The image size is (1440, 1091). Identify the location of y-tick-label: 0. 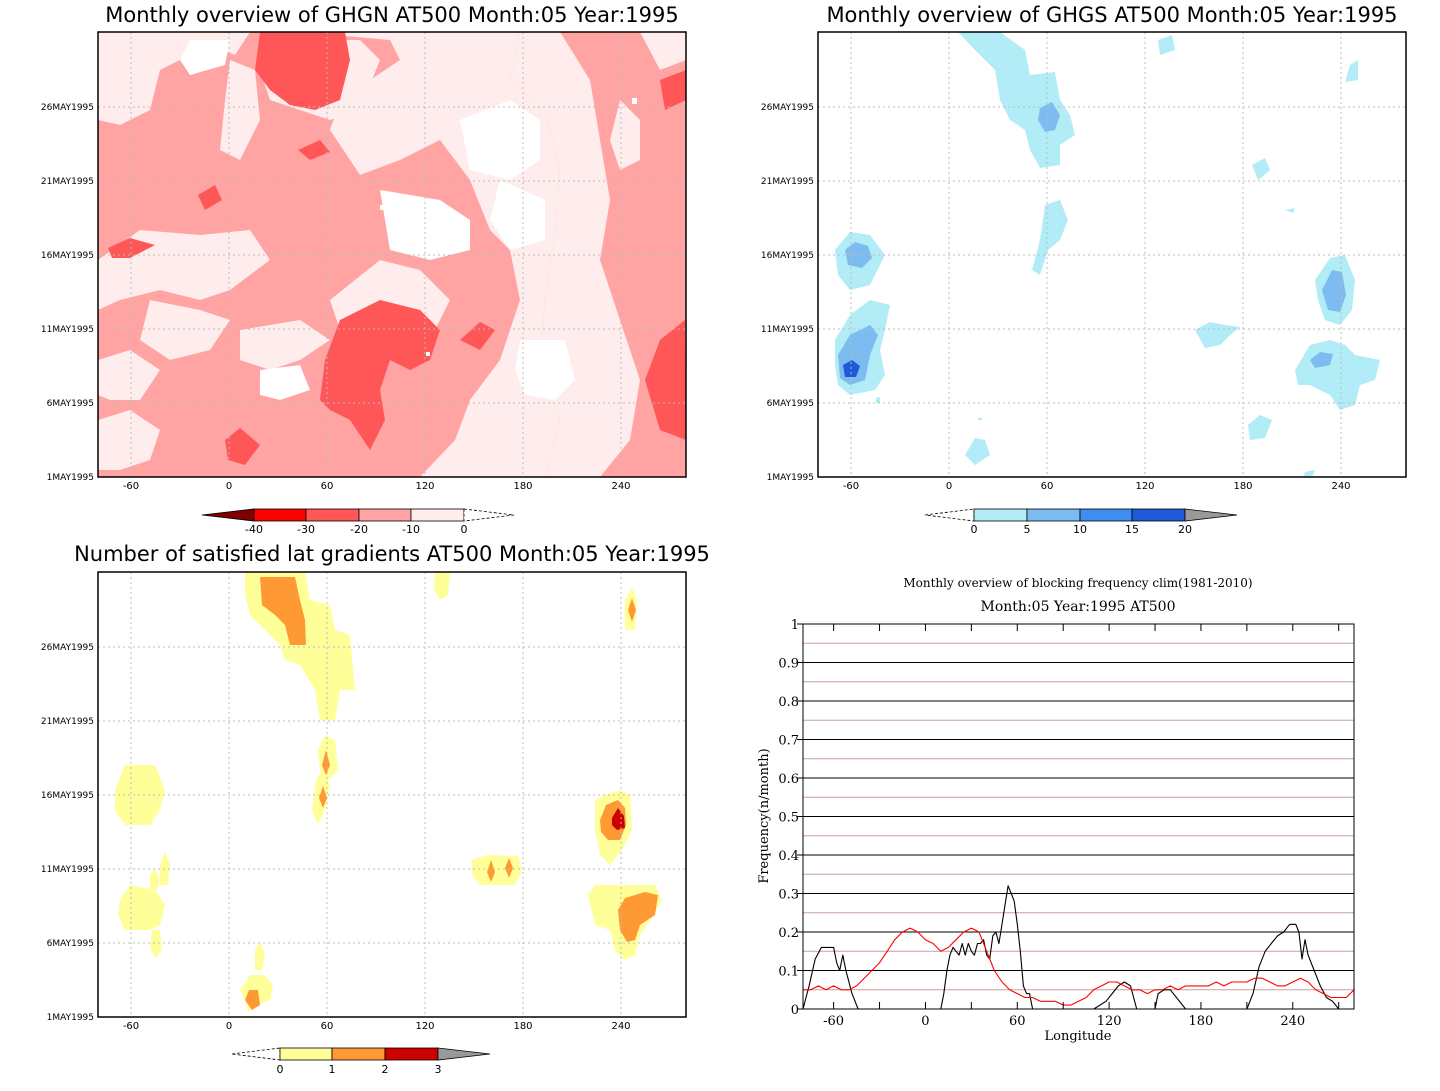
(795, 1010).